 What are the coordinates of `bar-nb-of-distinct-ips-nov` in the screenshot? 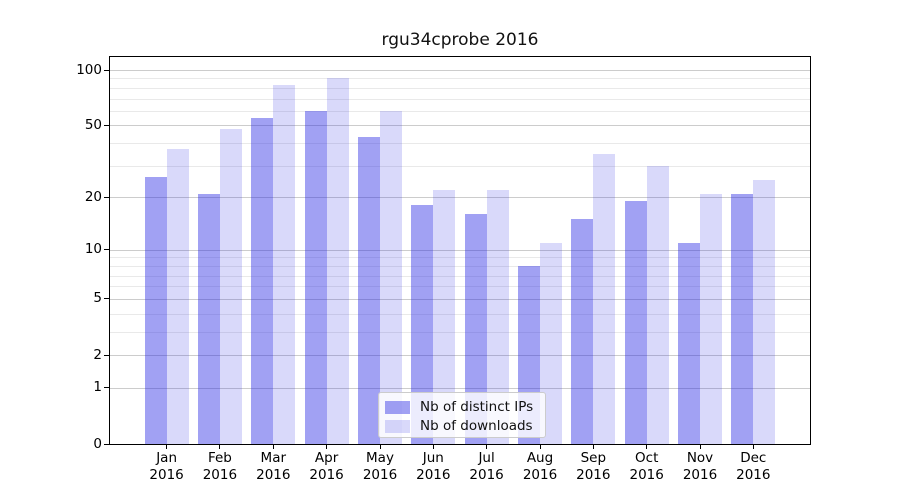 It's located at (689, 343).